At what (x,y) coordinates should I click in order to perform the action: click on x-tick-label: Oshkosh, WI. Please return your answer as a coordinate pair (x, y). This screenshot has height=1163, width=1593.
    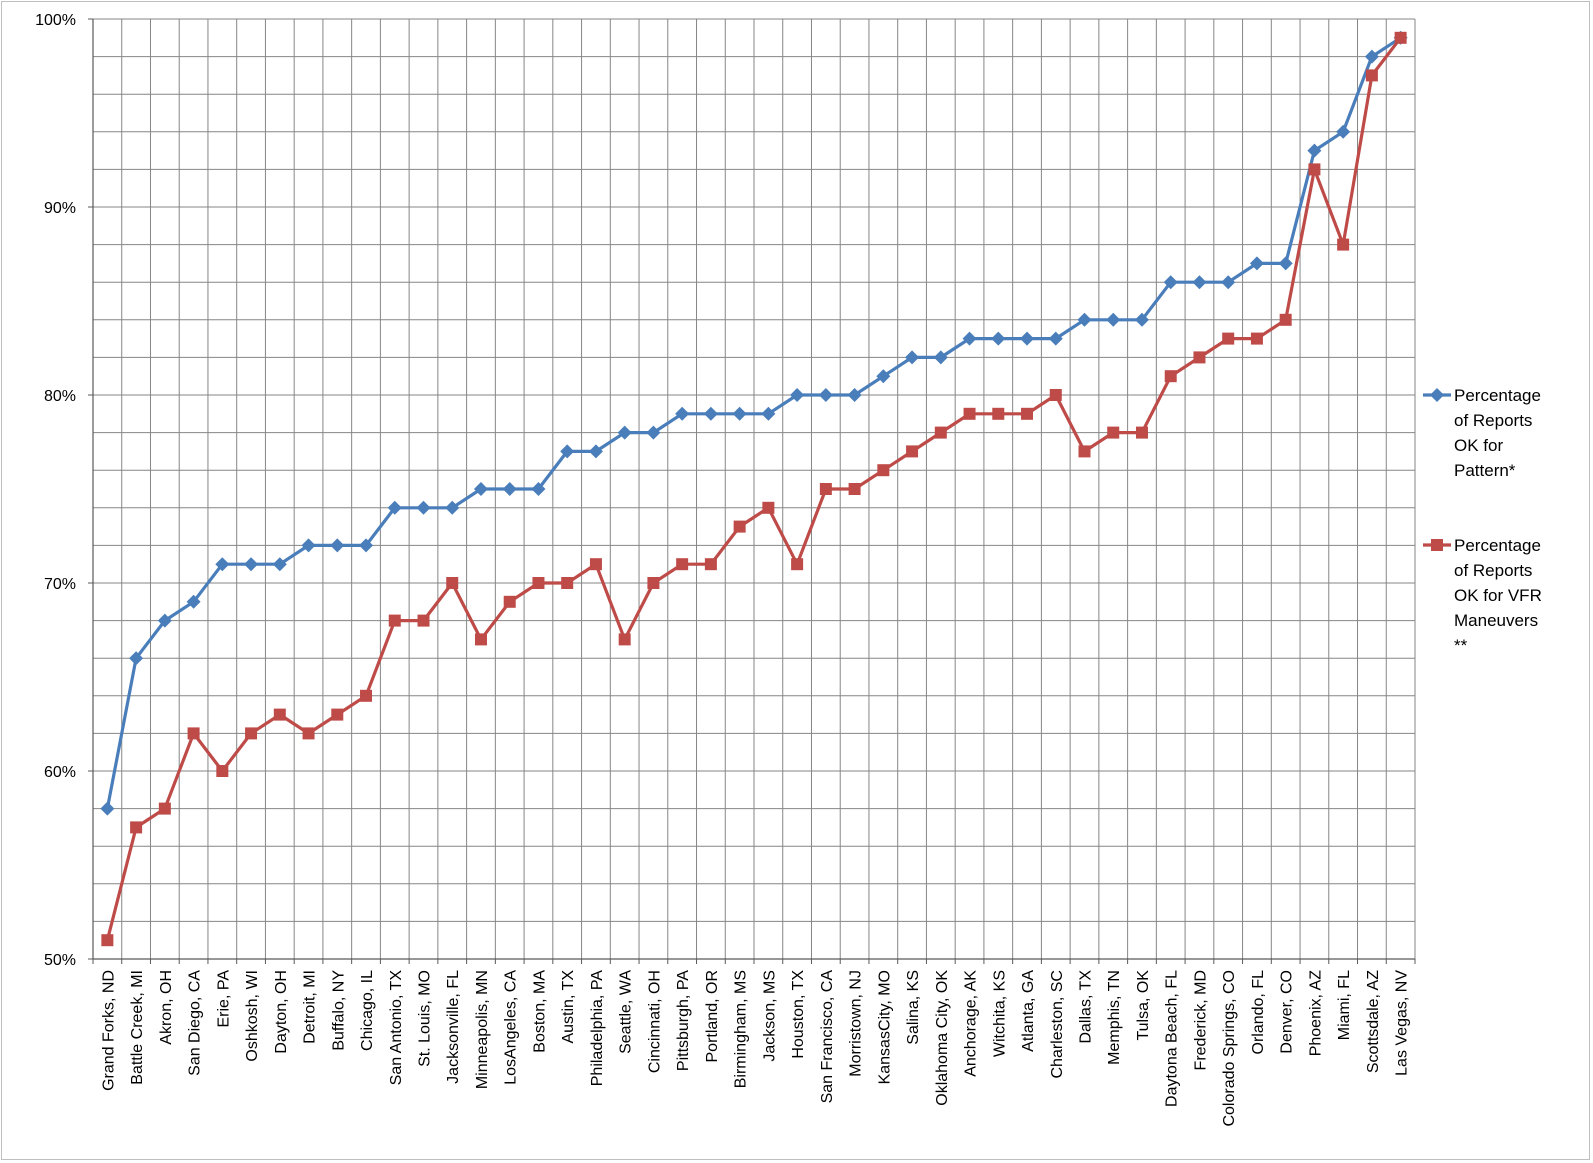
    Looking at the image, I should click on (252, 1016).